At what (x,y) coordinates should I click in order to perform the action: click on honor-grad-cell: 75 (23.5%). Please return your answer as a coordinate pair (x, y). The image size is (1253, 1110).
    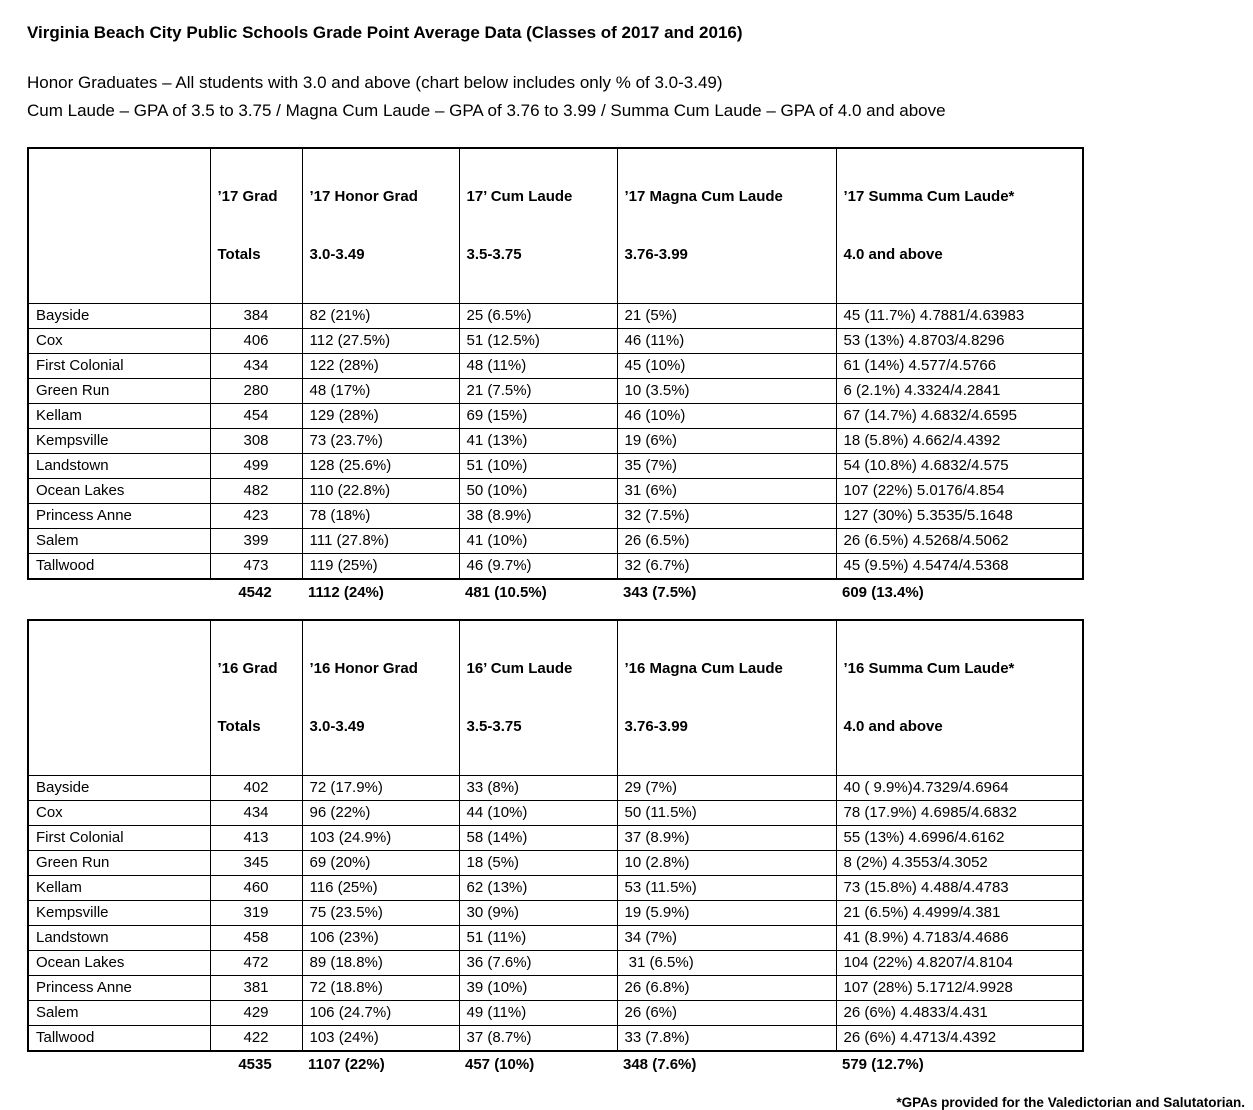
    Looking at the image, I should click on (380, 913).